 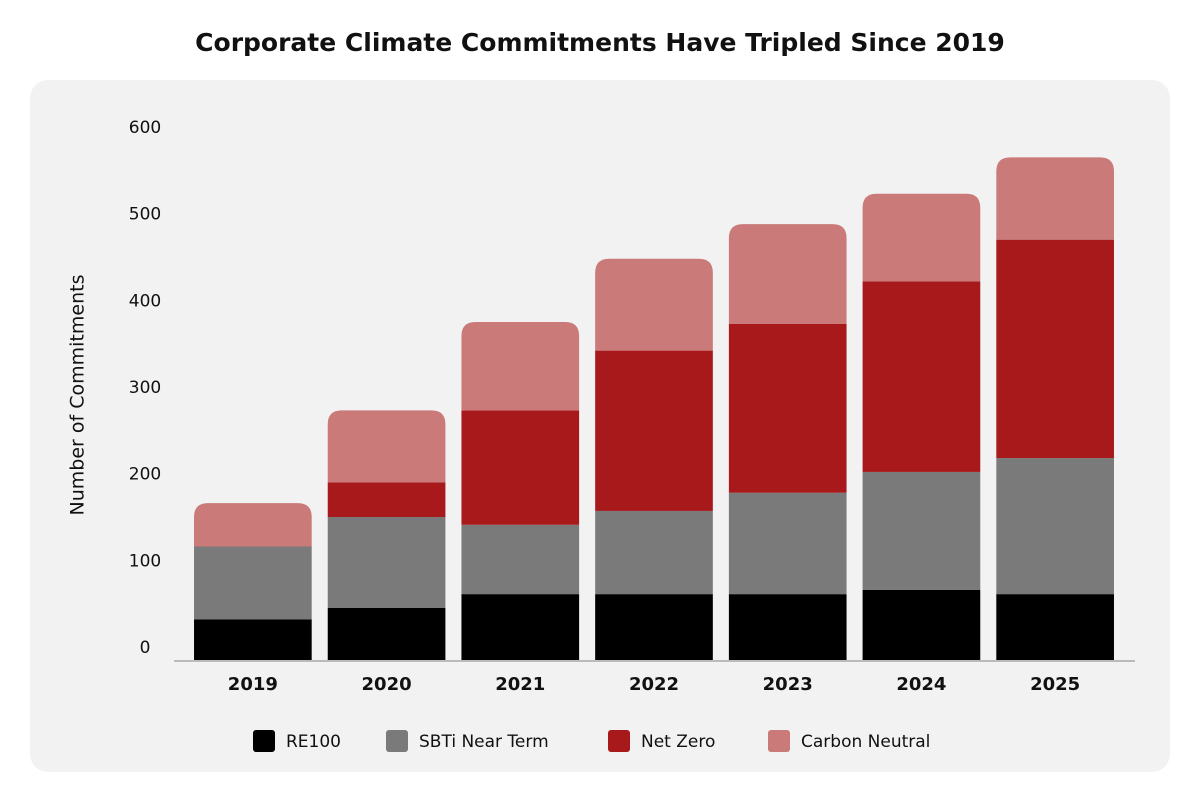 I want to click on x-tick-label: 2020, so click(x=387, y=684).